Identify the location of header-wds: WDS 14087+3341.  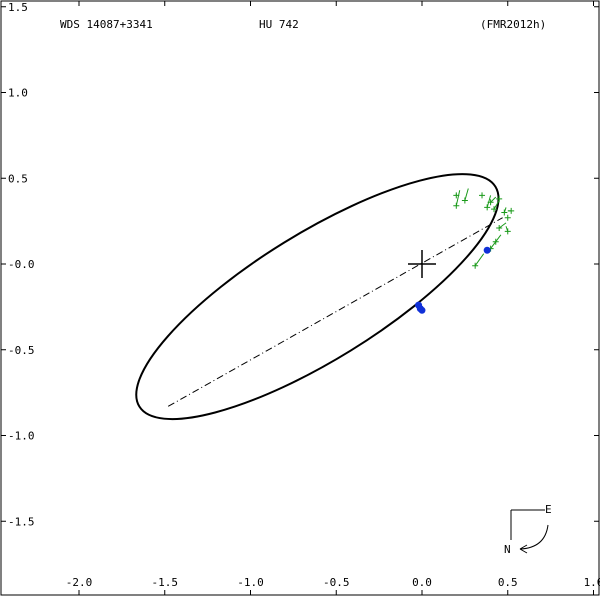
(106, 24).